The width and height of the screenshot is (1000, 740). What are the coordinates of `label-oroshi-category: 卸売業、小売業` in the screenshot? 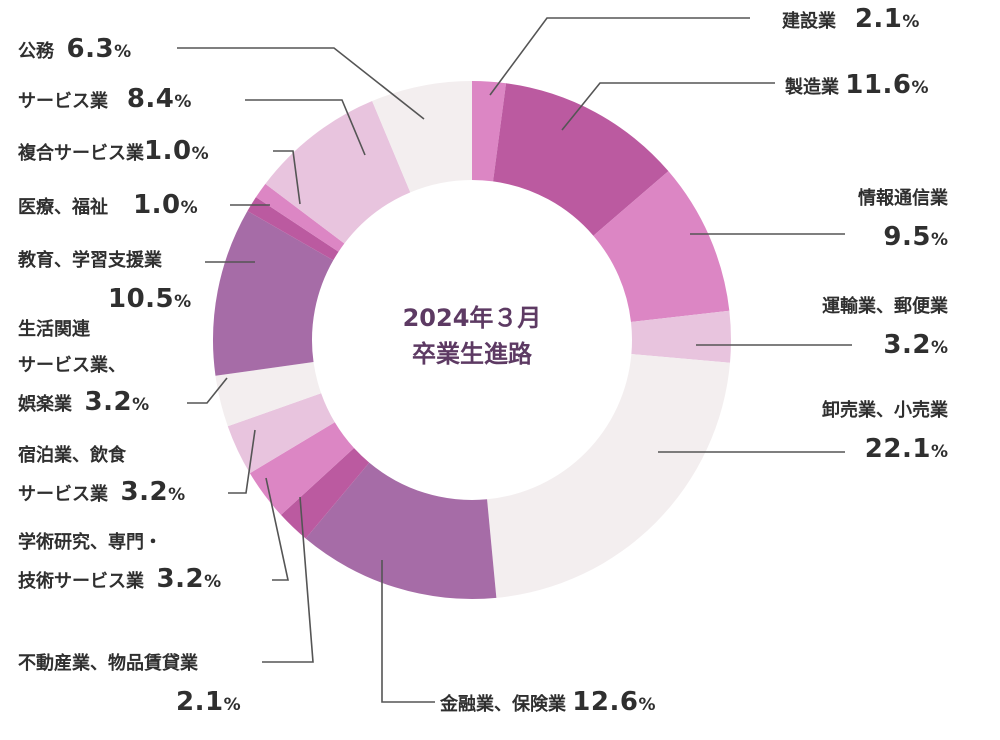 It's located at (885, 410).